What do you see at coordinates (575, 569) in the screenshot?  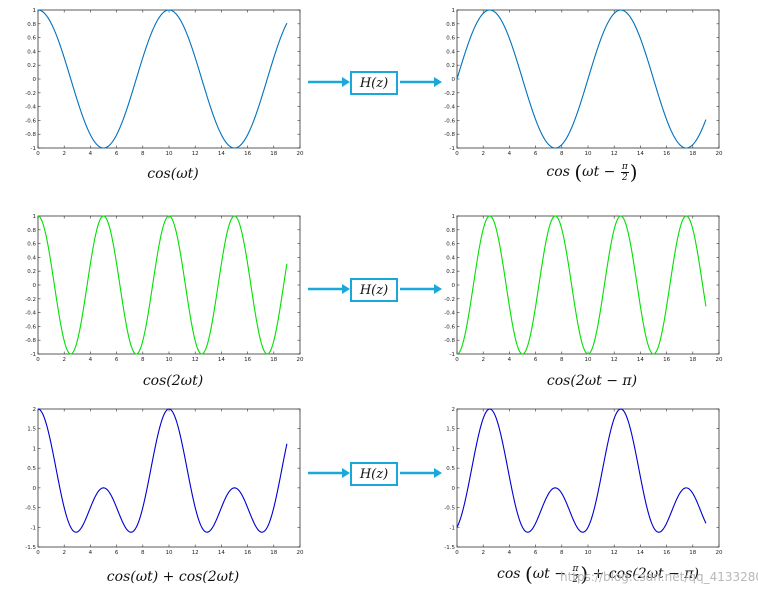 I see `fraction-numerator: π` at bounding box center [575, 569].